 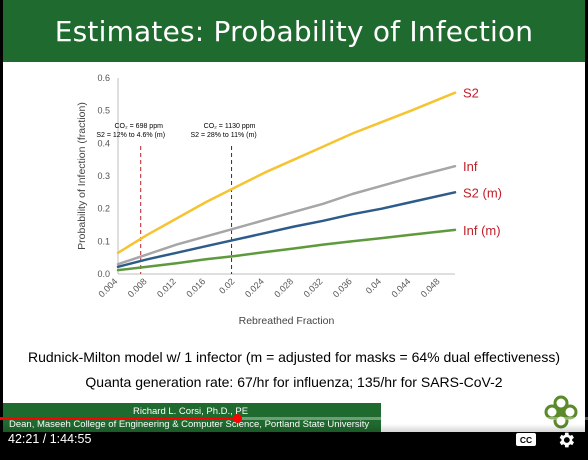 What do you see at coordinates (566, 440) in the screenshot?
I see `gear-icon` at bounding box center [566, 440].